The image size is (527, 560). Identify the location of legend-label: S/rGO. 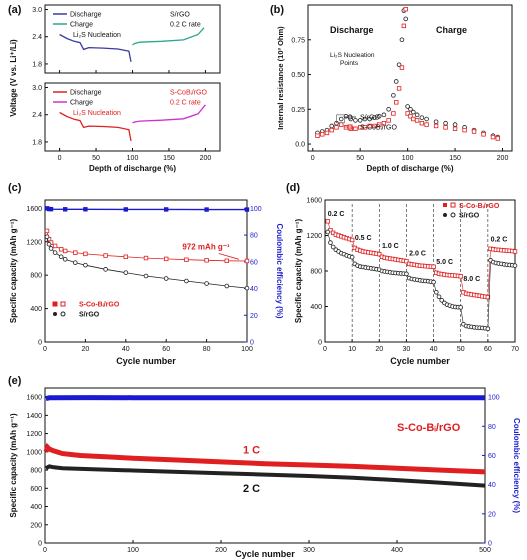
(370, 118).